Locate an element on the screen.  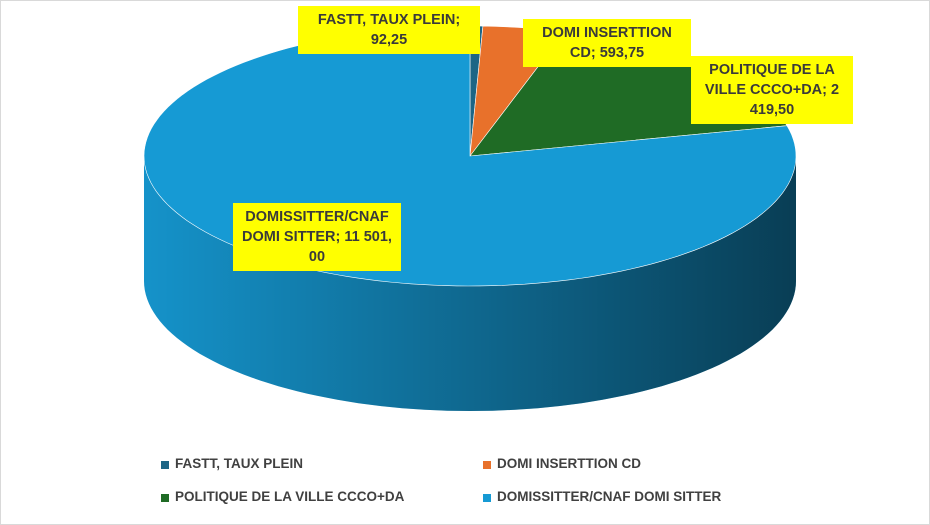
data-label: DOMISSITTER/CNAF DOMI SITTER11 501,00 is located at coordinates (317, 237).